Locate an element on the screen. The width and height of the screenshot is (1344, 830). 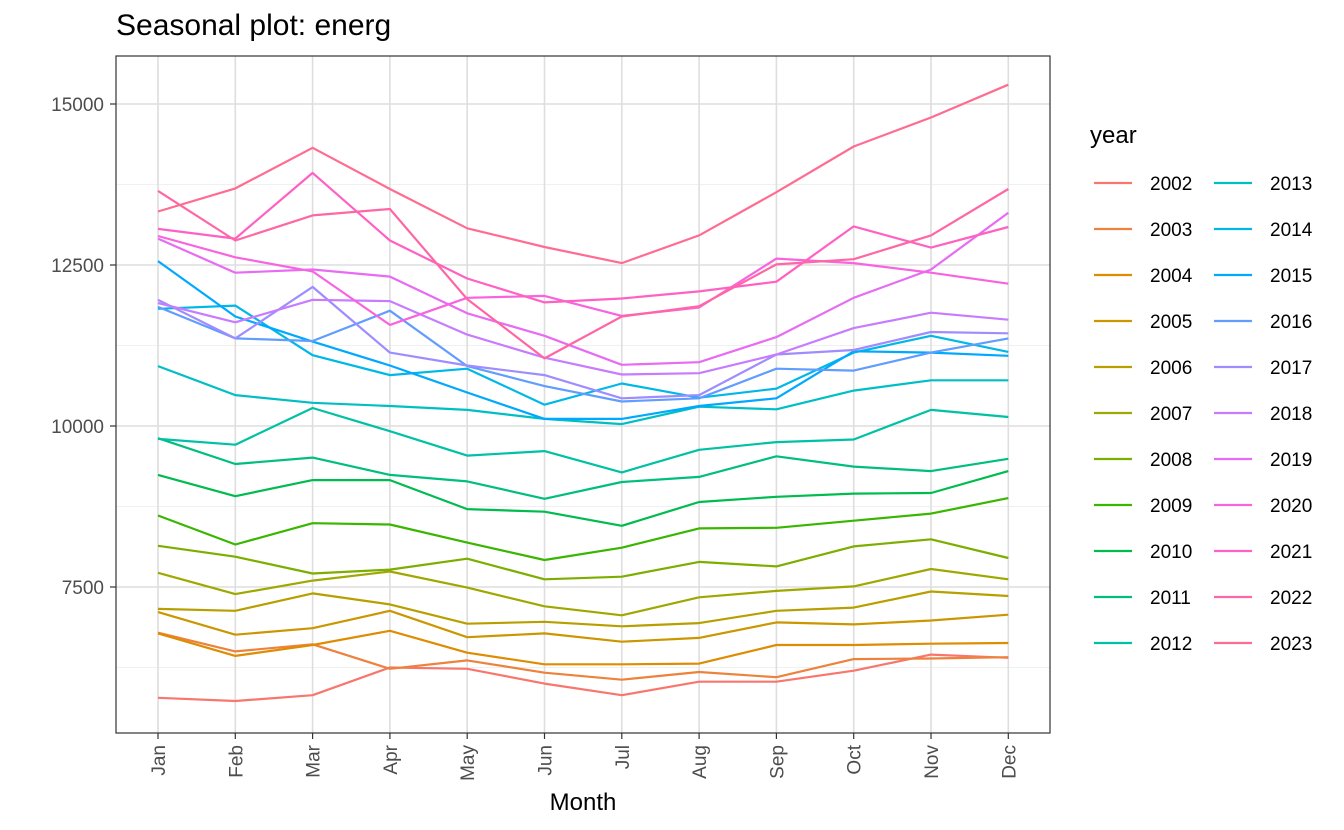
legend-item-2016: 2016 is located at coordinates (1263, 322).